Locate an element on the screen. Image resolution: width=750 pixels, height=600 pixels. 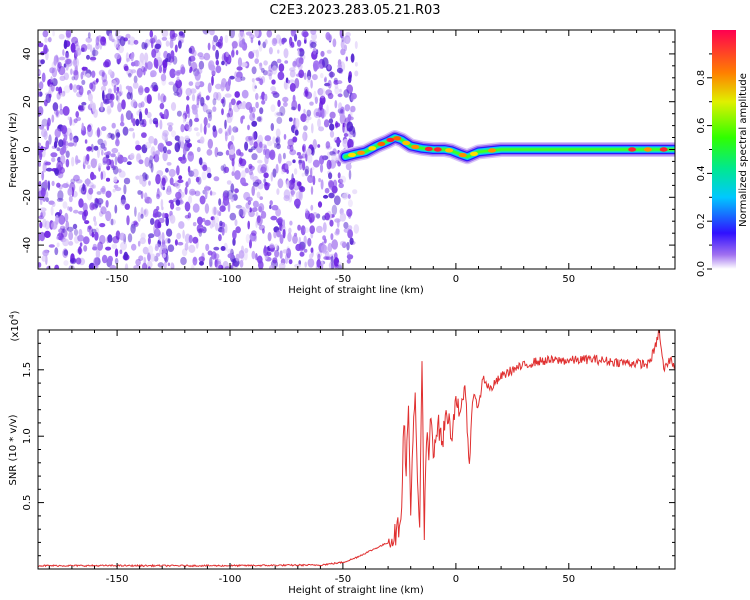
y-tick-label: 0.5 is located at coordinates (27, 503).